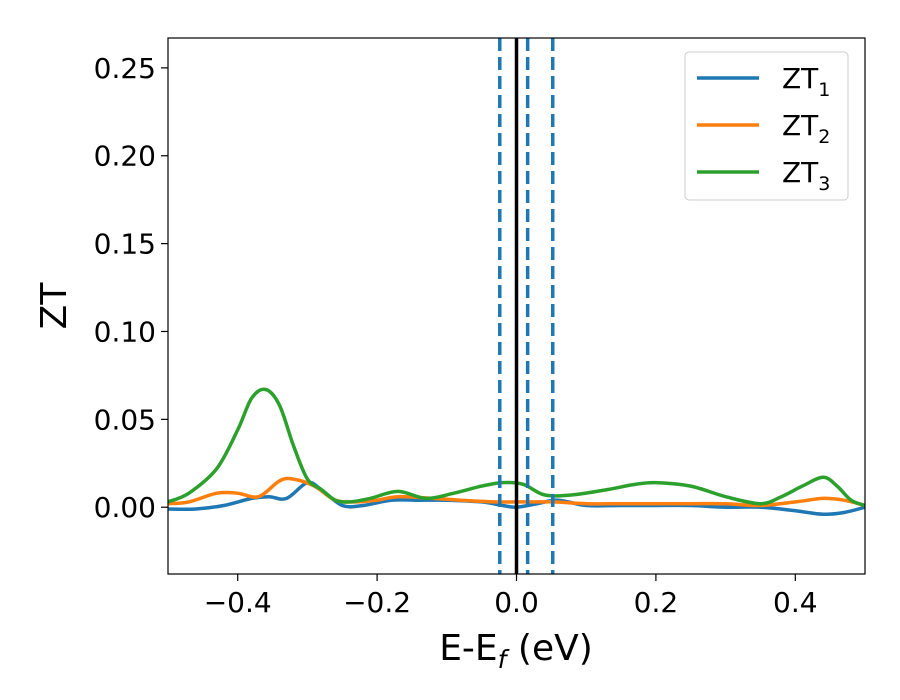 This screenshot has width=900, height=700. Describe the element at coordinates (795, 602) in the screenshot. I see `x-tick-label: 0.4` at that location.